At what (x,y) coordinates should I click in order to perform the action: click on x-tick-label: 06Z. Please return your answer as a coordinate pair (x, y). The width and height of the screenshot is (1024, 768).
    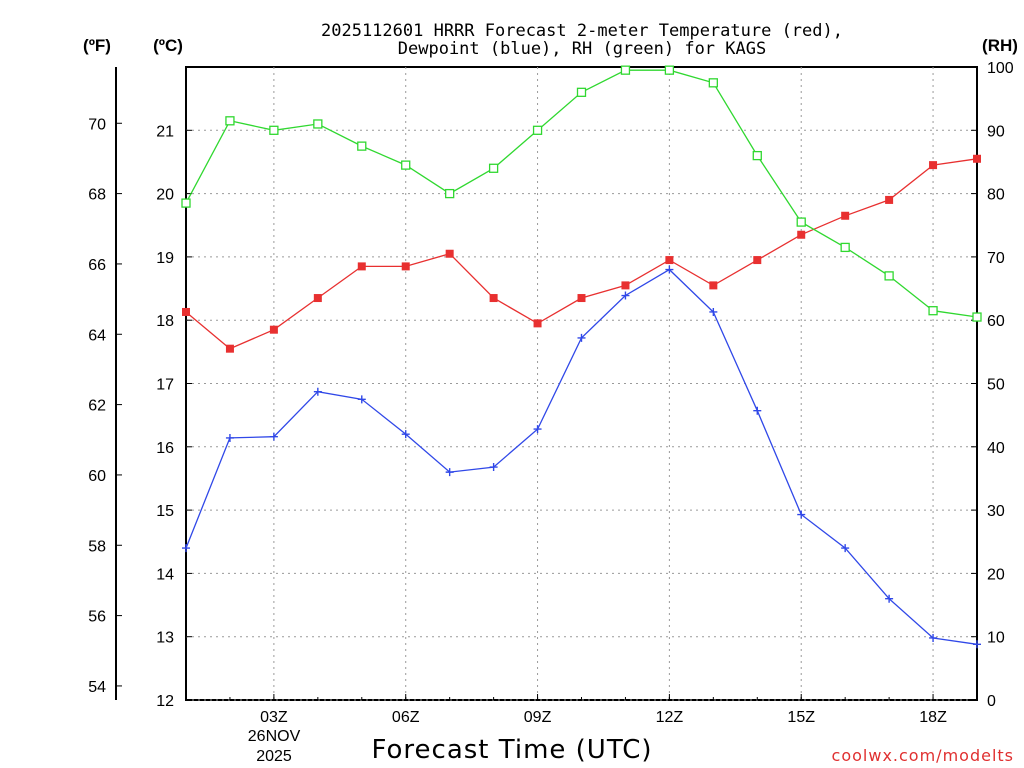
    Looking at the image, I should click on (406, 717).